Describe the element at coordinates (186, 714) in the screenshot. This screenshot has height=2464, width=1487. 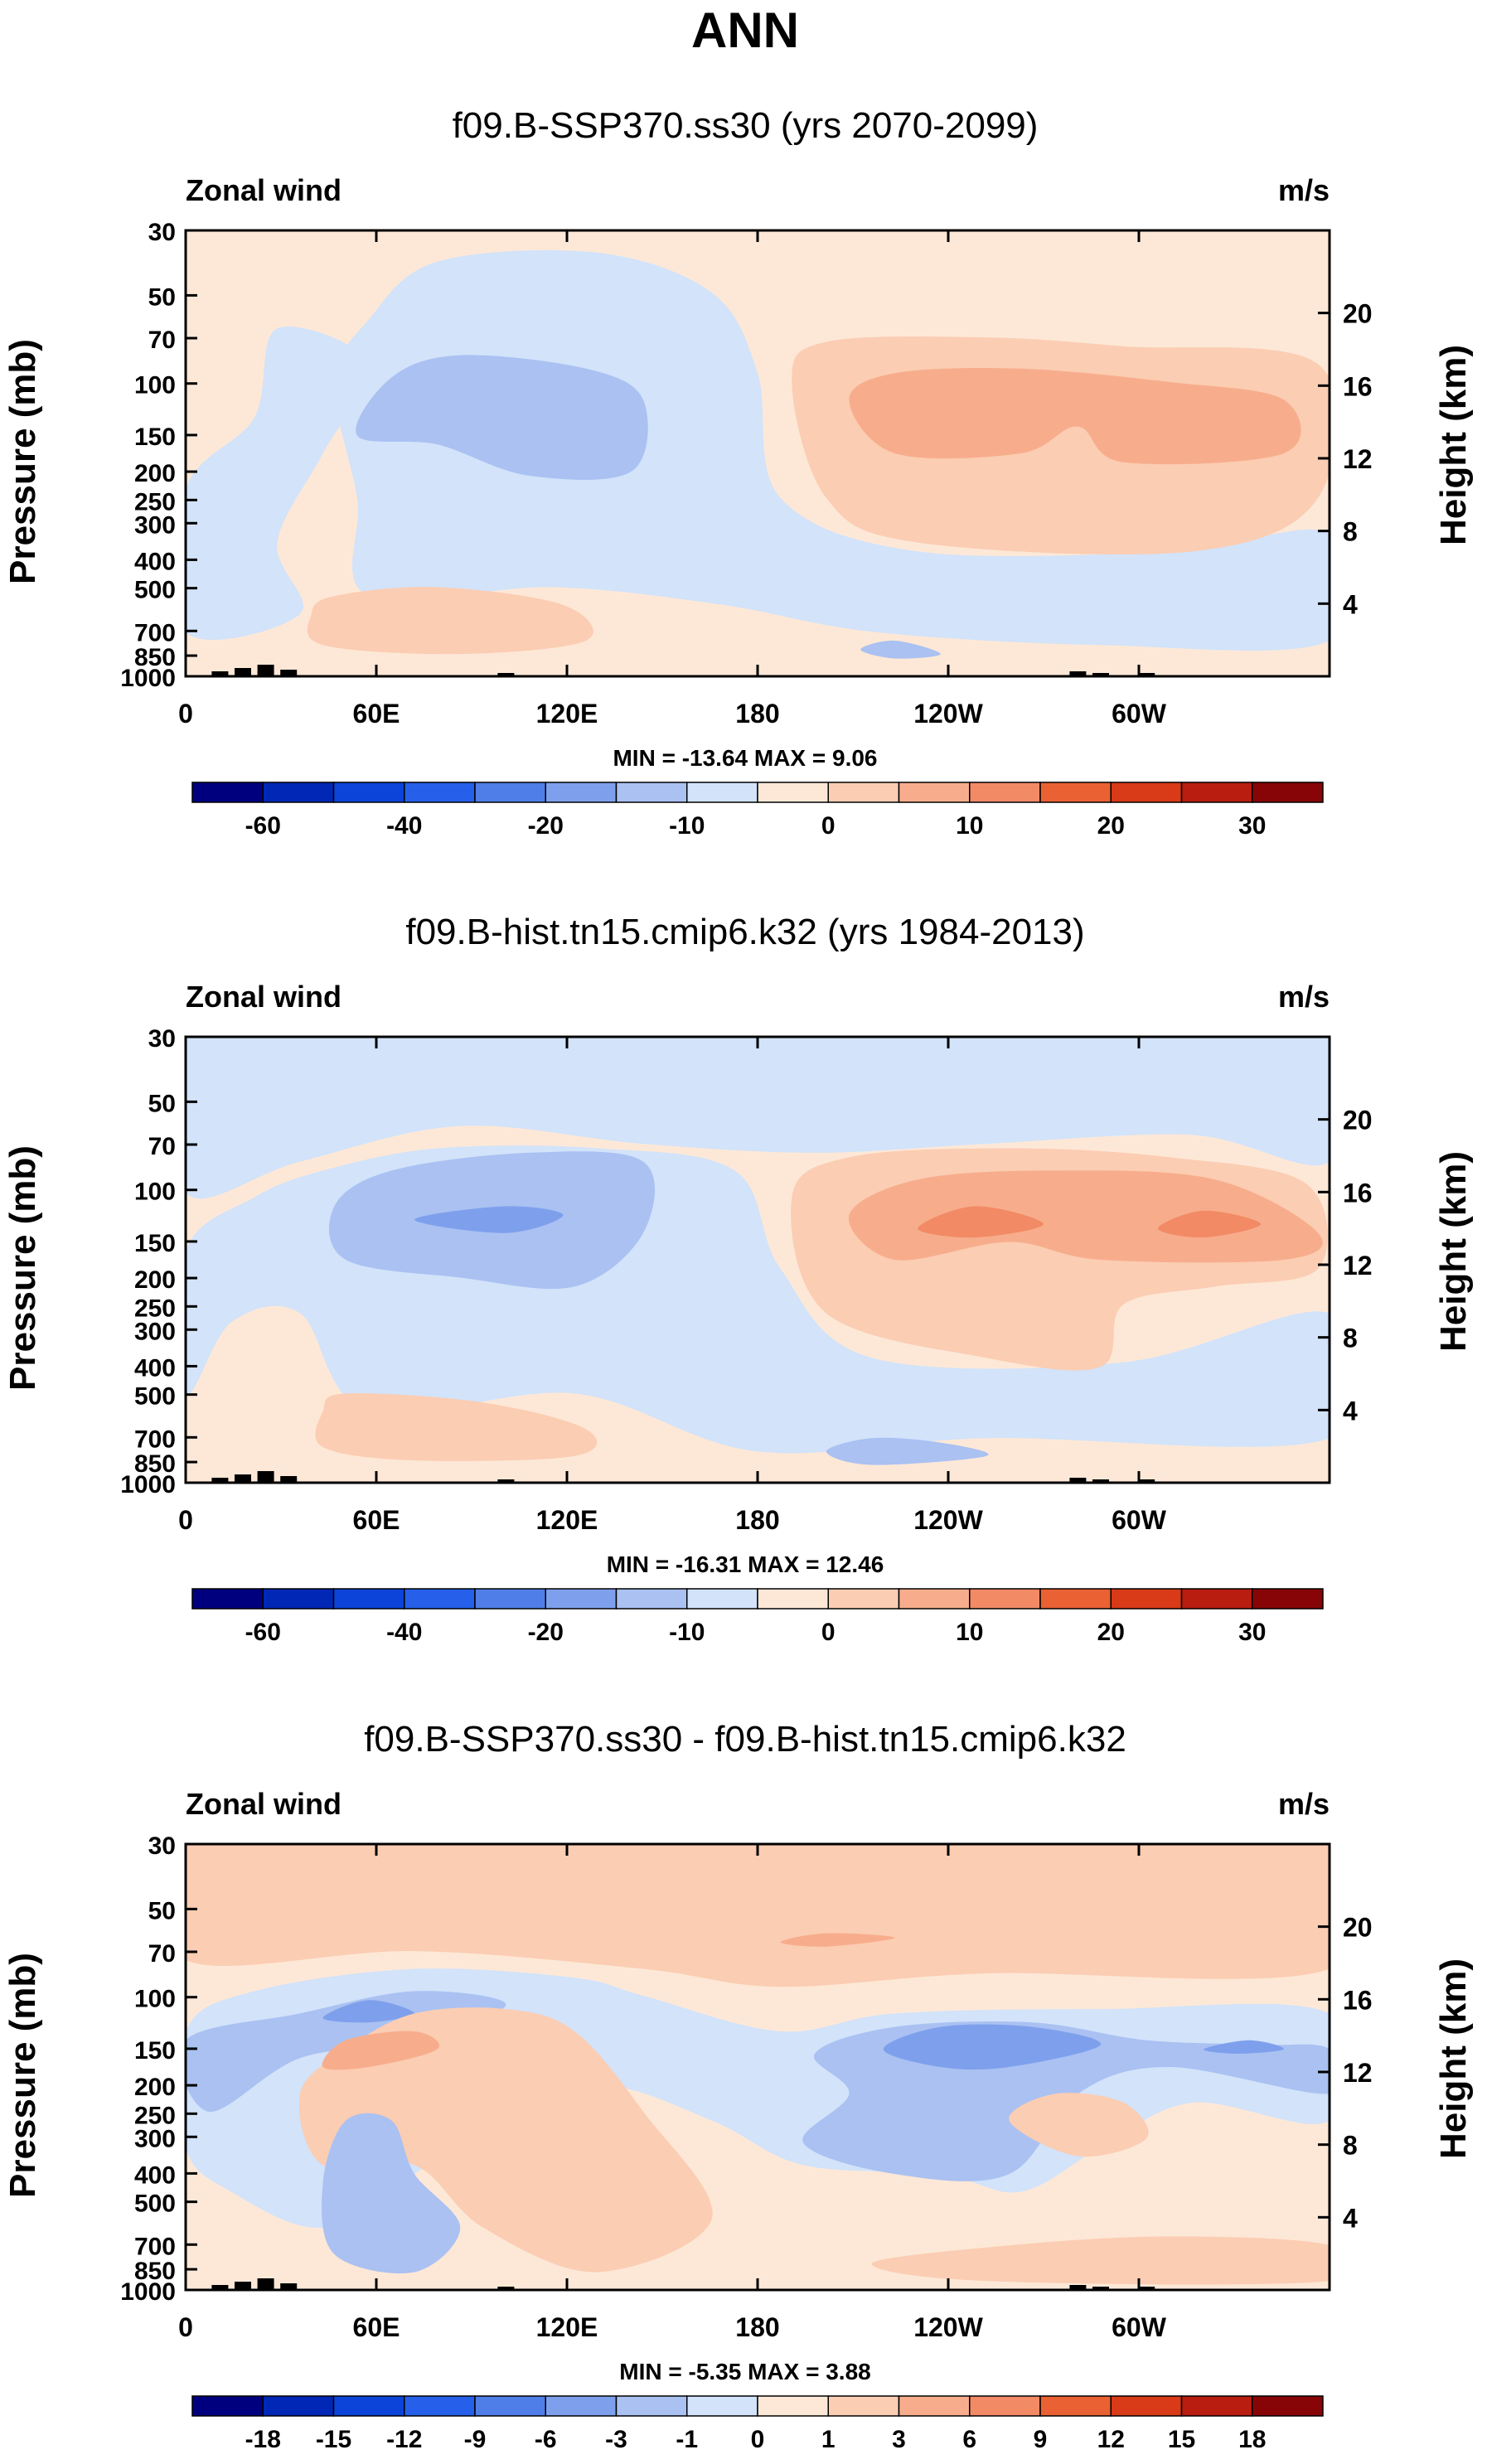
I see `x-tick-label: 0` at that location.